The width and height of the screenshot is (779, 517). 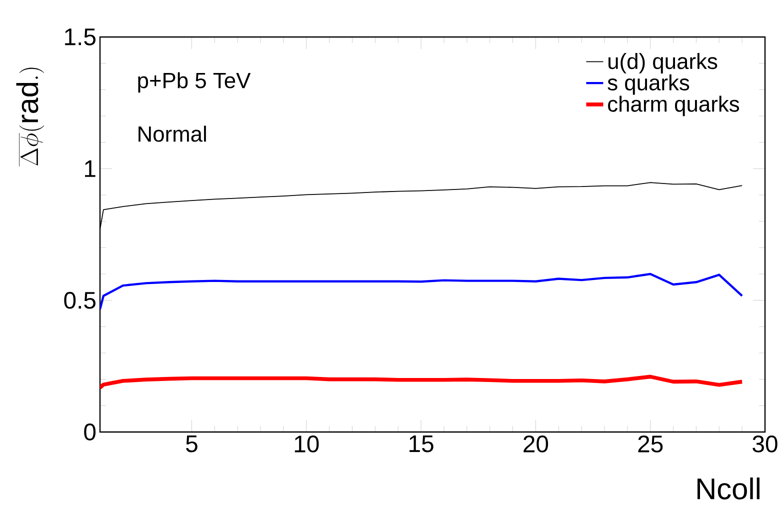 I want to click on x-tick-label: 10, so click(x=306, y=444).